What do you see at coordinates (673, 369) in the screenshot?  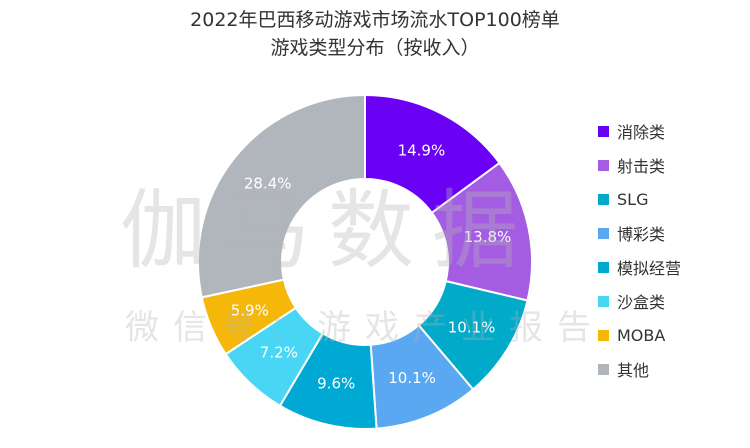 I see `legend-item: 其他` at bounding box center [673, 369].